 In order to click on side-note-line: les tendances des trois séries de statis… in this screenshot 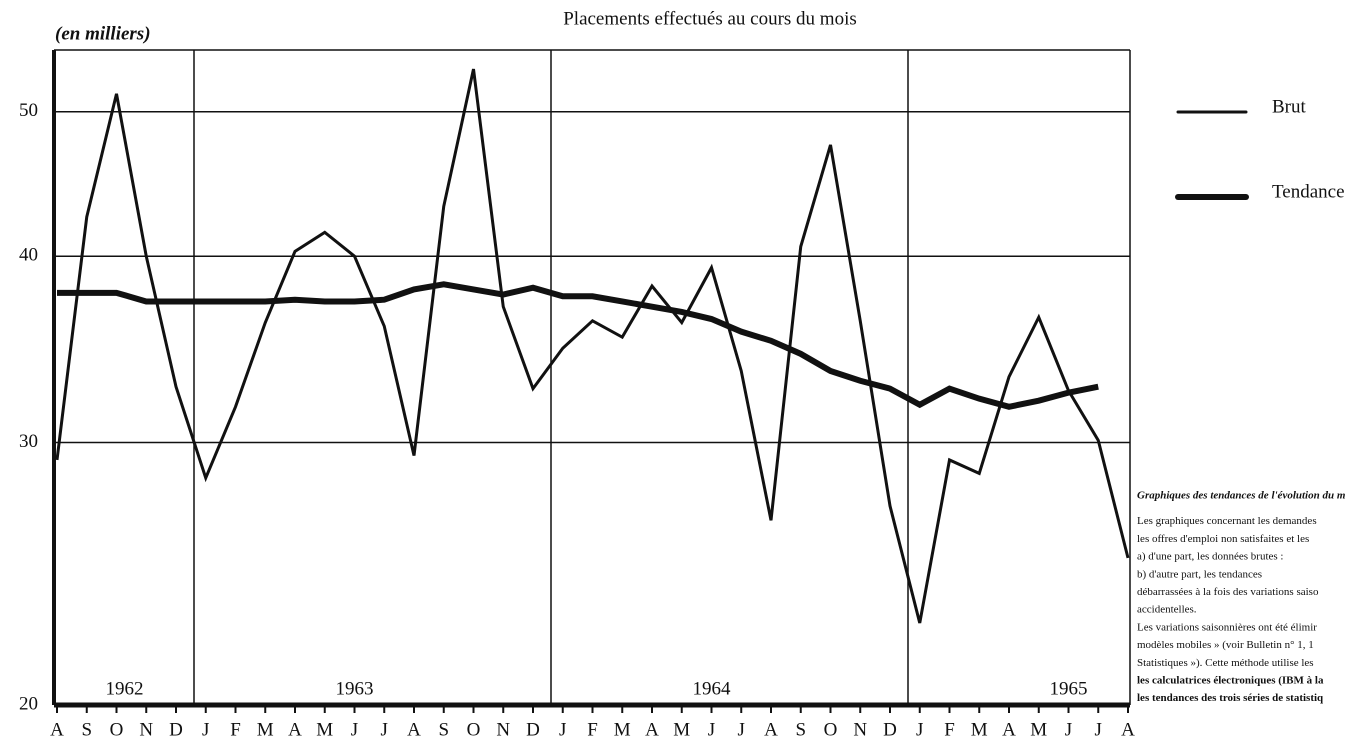, I will do `click(1230, 698)`.